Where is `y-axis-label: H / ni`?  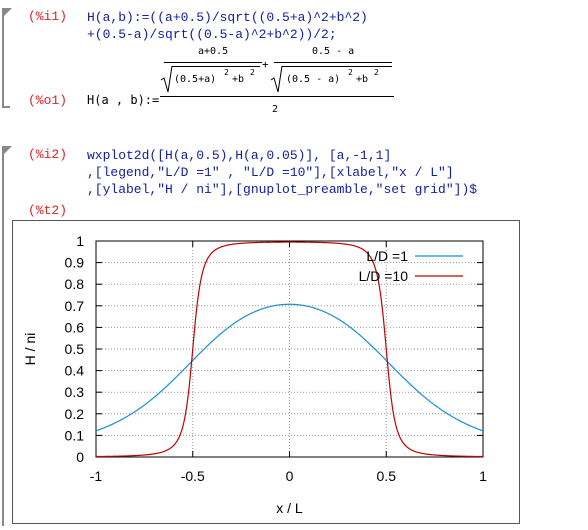 y-axis-label: H / ni is located at coordinates (30, 349).